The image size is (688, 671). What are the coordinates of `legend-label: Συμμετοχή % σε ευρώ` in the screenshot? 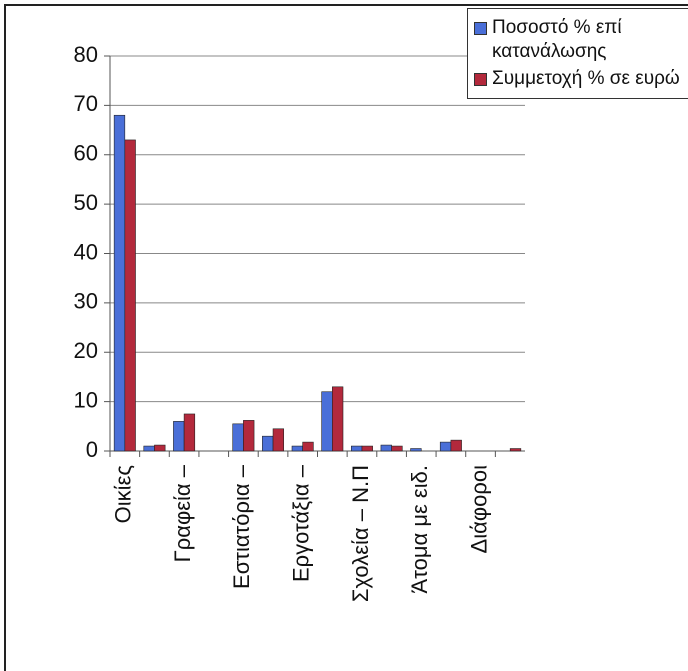 It's located at (586, 78).